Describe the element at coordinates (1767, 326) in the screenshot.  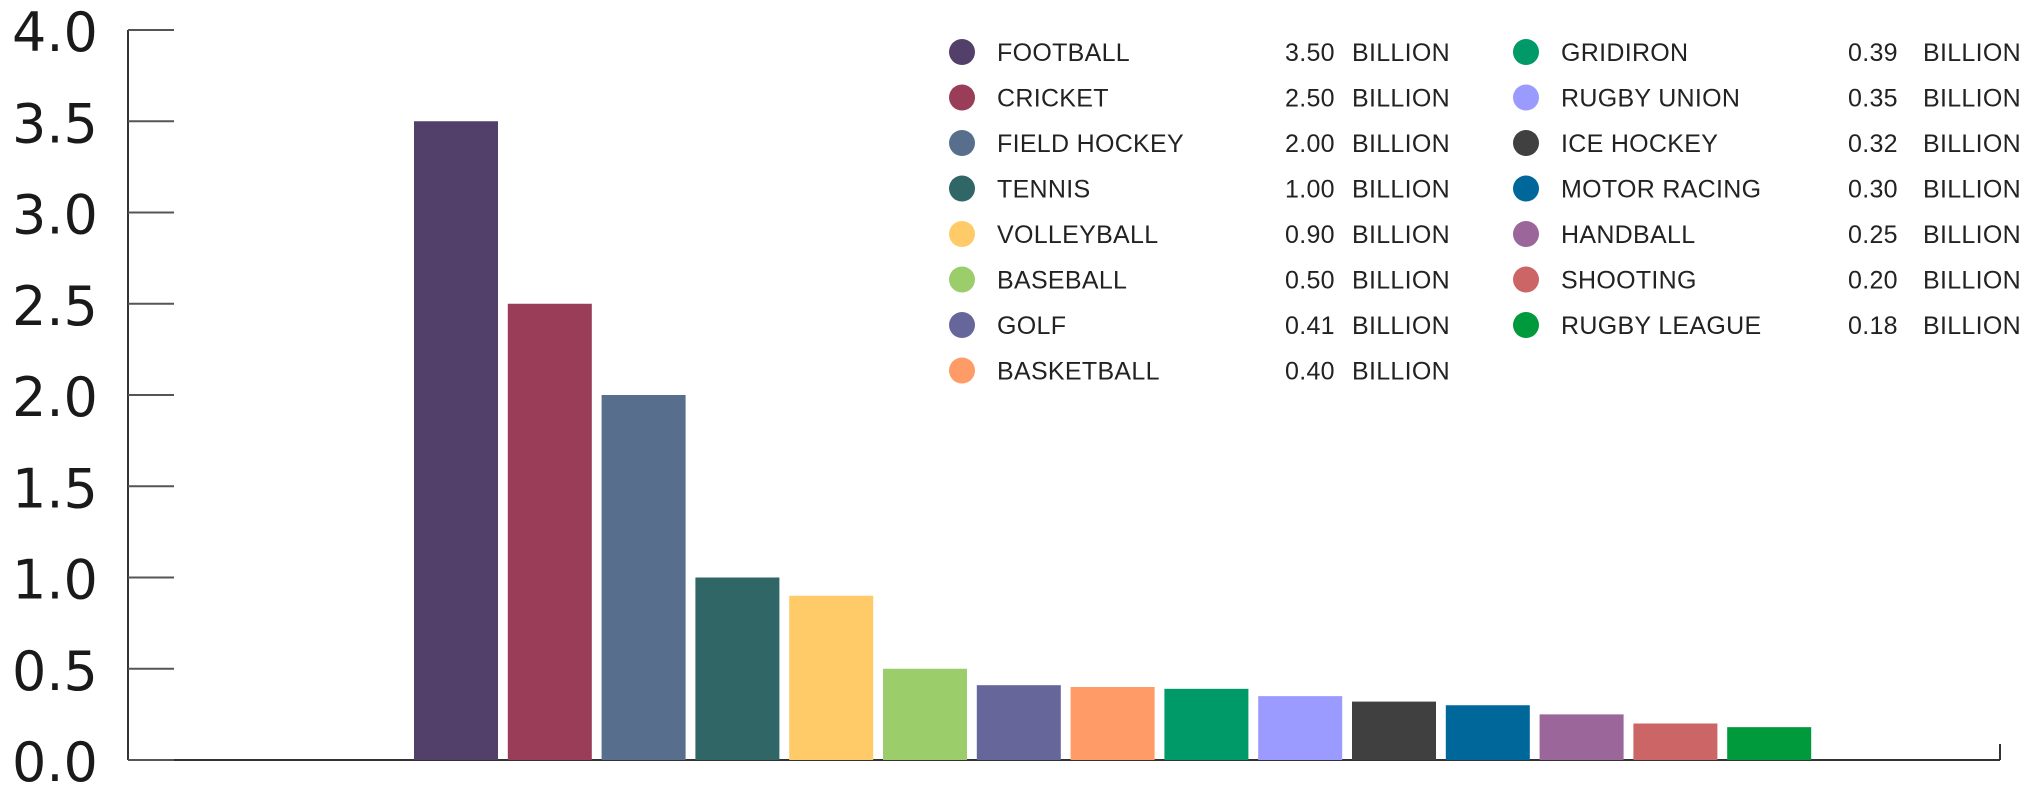
I see `legend-item-rugby-league: RUGBY LEAGUE 0.18 BILLION` at that location.